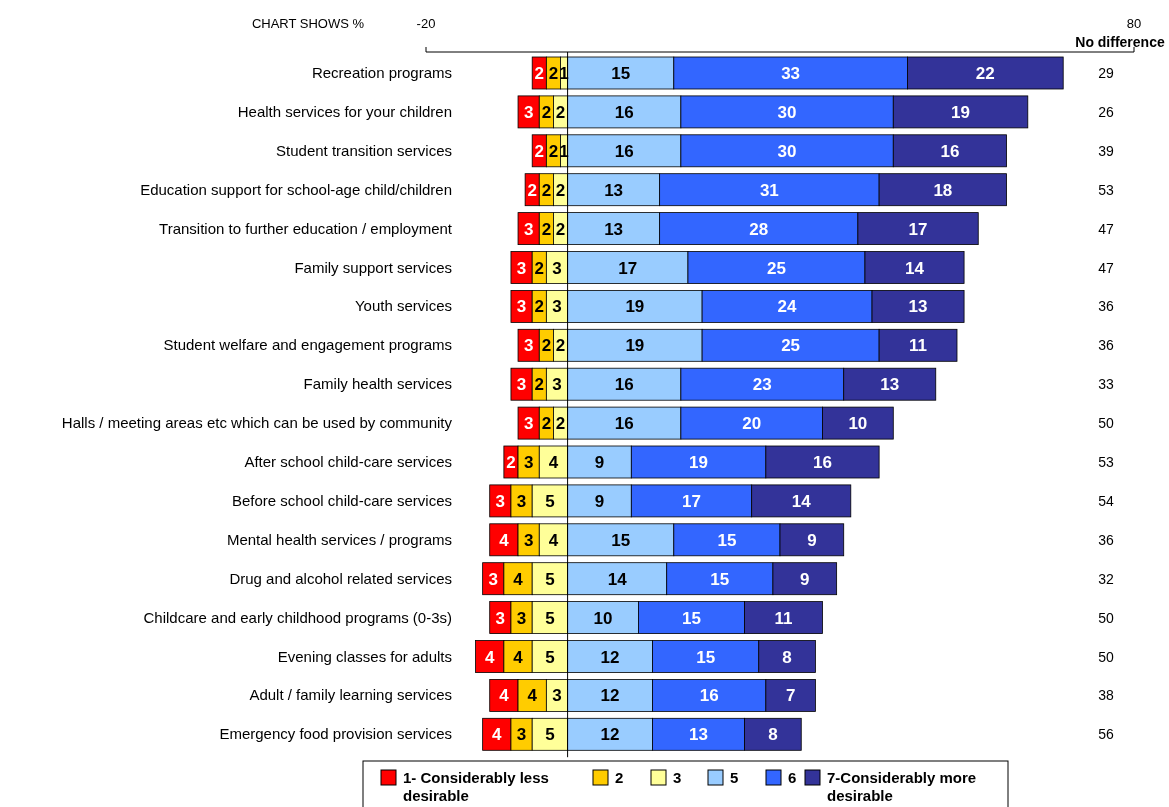  What do you see at coordinates (308, 23) in the screenshot?
I see `text: CHART SHOWS %` at bounding box center [308, 23].